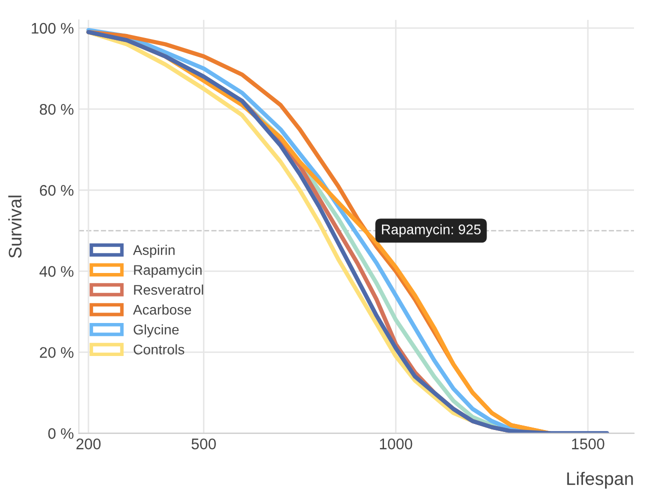 Image resolution: width=657 pixels, height=498 pixels. What do you see at coordinates (600, 480) in the screenshot?
I see `x-axis-title: Lifespan` at bounding box center [600, 480].